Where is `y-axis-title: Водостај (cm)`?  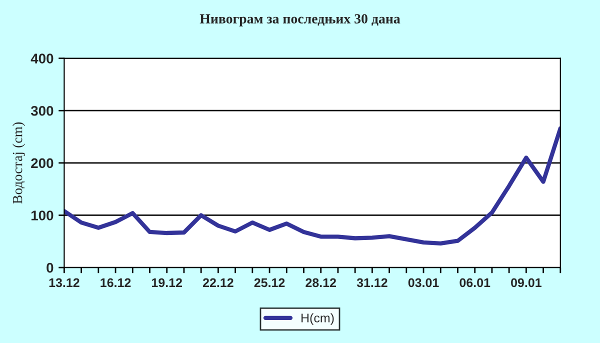 y-axis-title: Водостај (cm) is located at coordinates (19, 163).